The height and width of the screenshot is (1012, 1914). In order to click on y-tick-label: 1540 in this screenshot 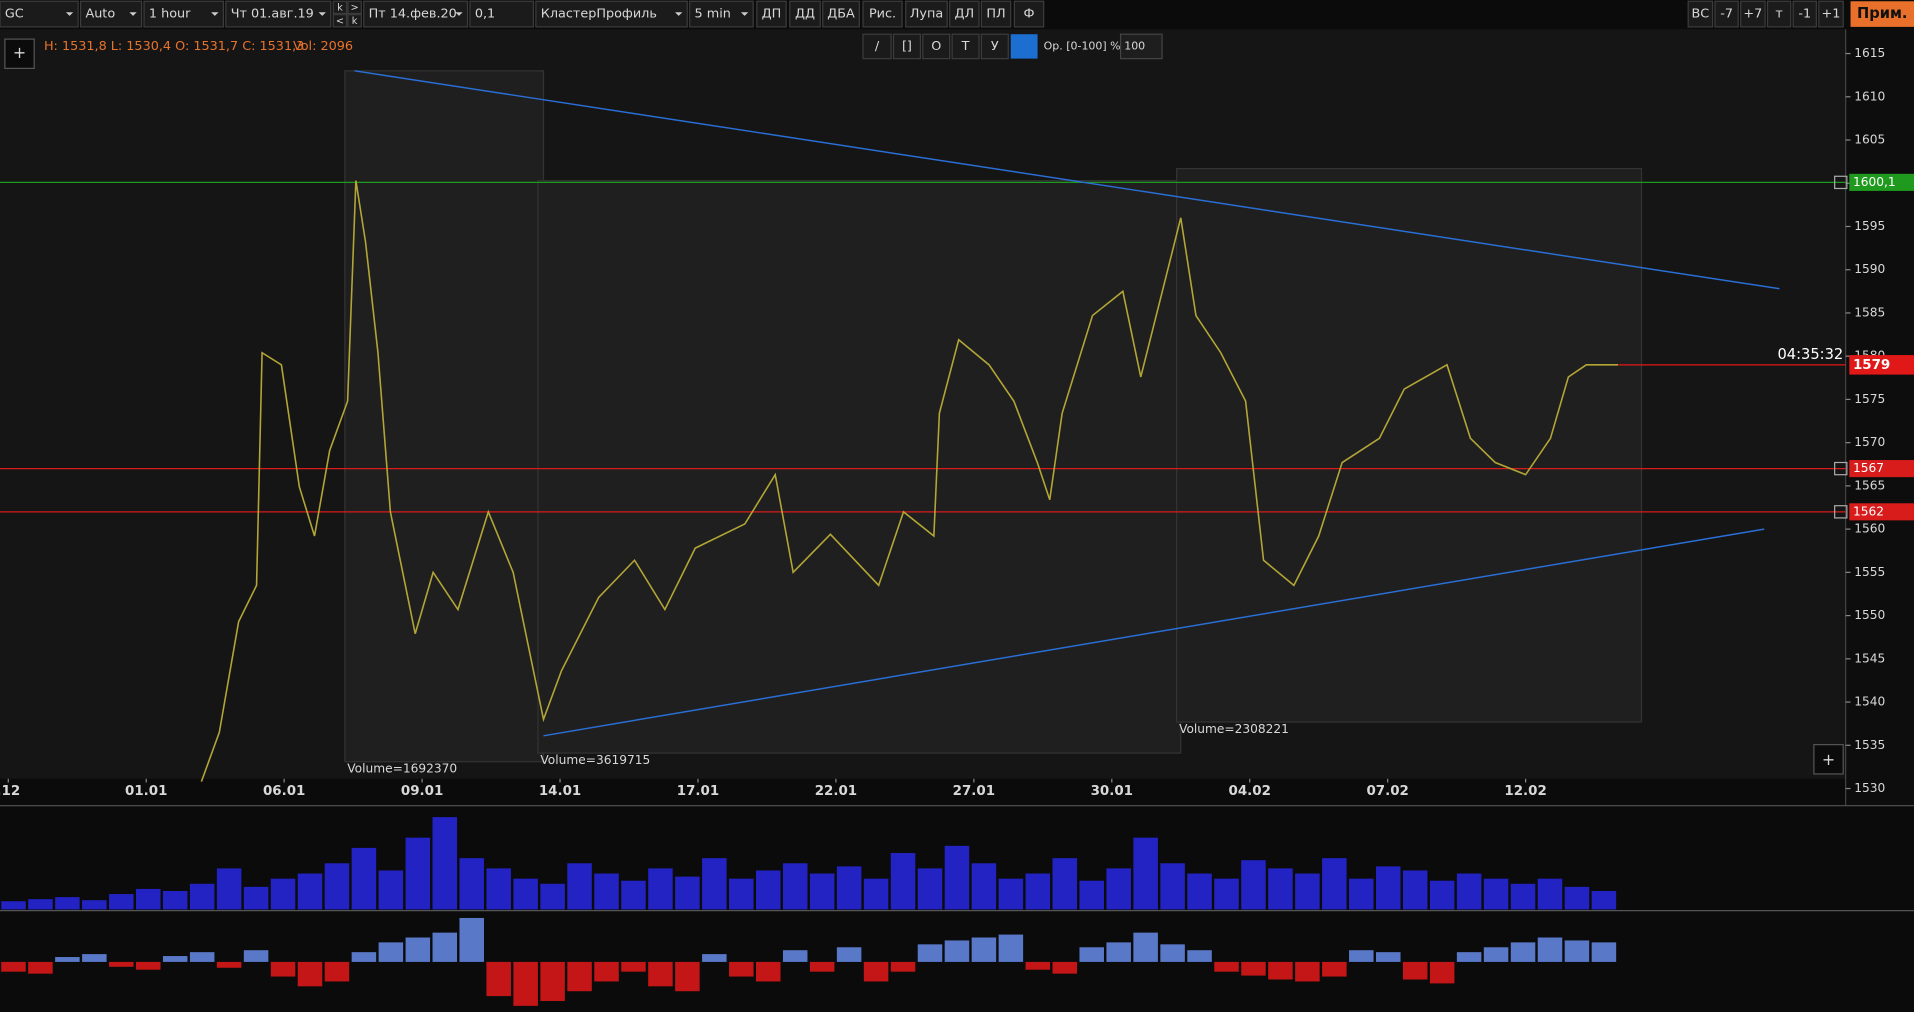, I will do `click(1869, 702)`.